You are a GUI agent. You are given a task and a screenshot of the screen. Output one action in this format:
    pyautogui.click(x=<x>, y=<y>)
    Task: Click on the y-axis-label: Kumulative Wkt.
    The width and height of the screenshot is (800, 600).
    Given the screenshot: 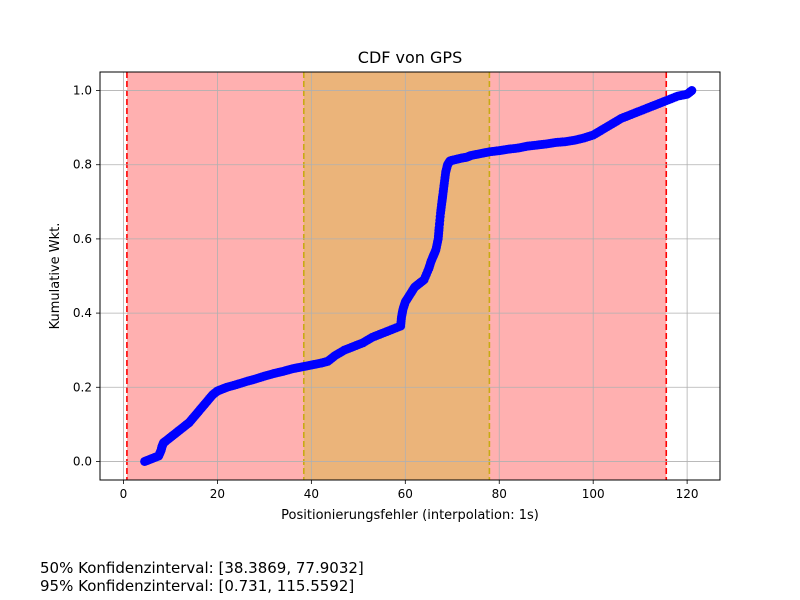 What is the action you would take?
    pyautogui.click(x=55, y=276)
    